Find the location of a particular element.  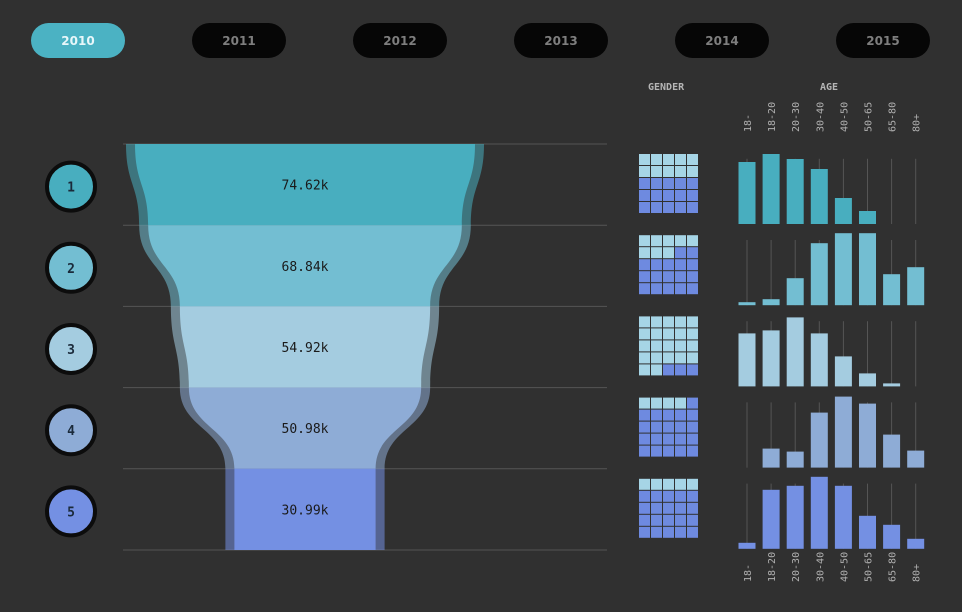

funnel-value-label: 68.84k is located at coordinates (305, 267).